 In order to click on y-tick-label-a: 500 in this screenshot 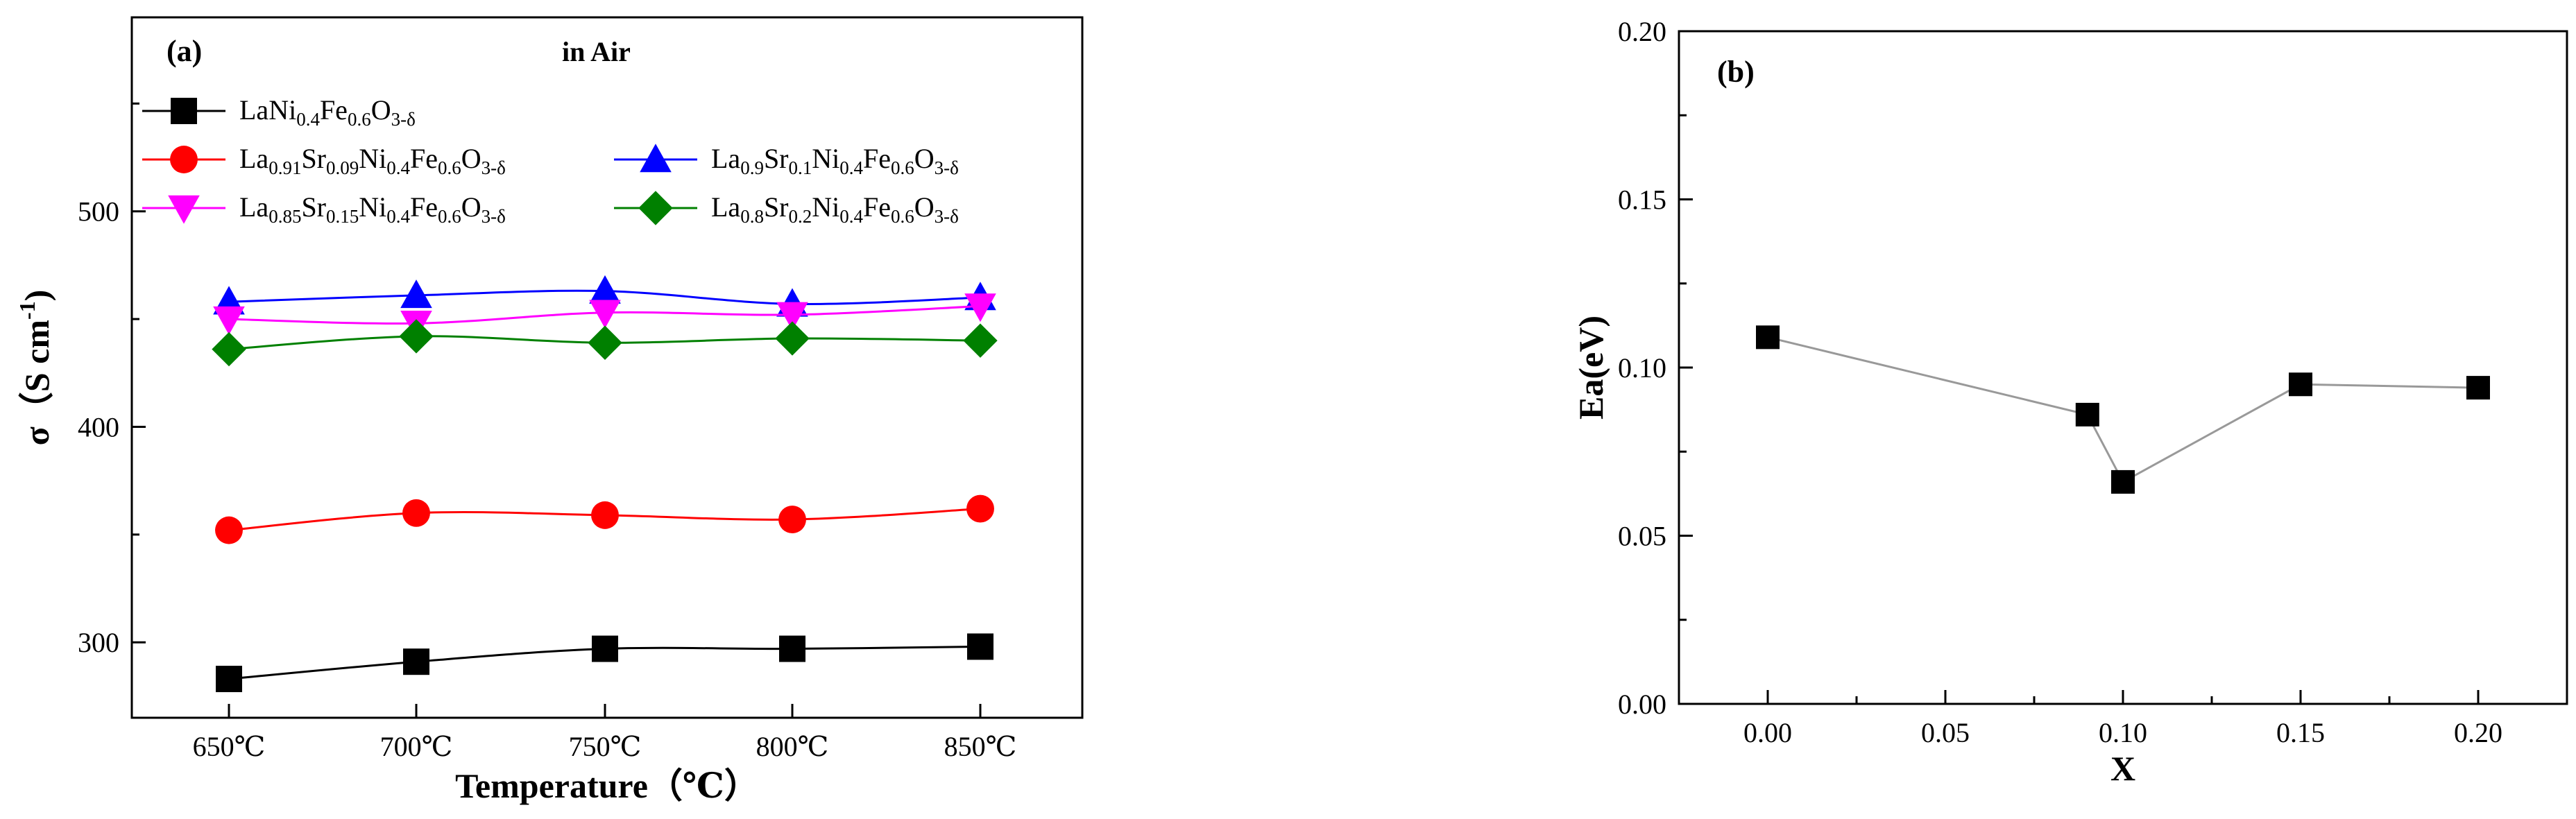, I will do `click(98, 212)`.